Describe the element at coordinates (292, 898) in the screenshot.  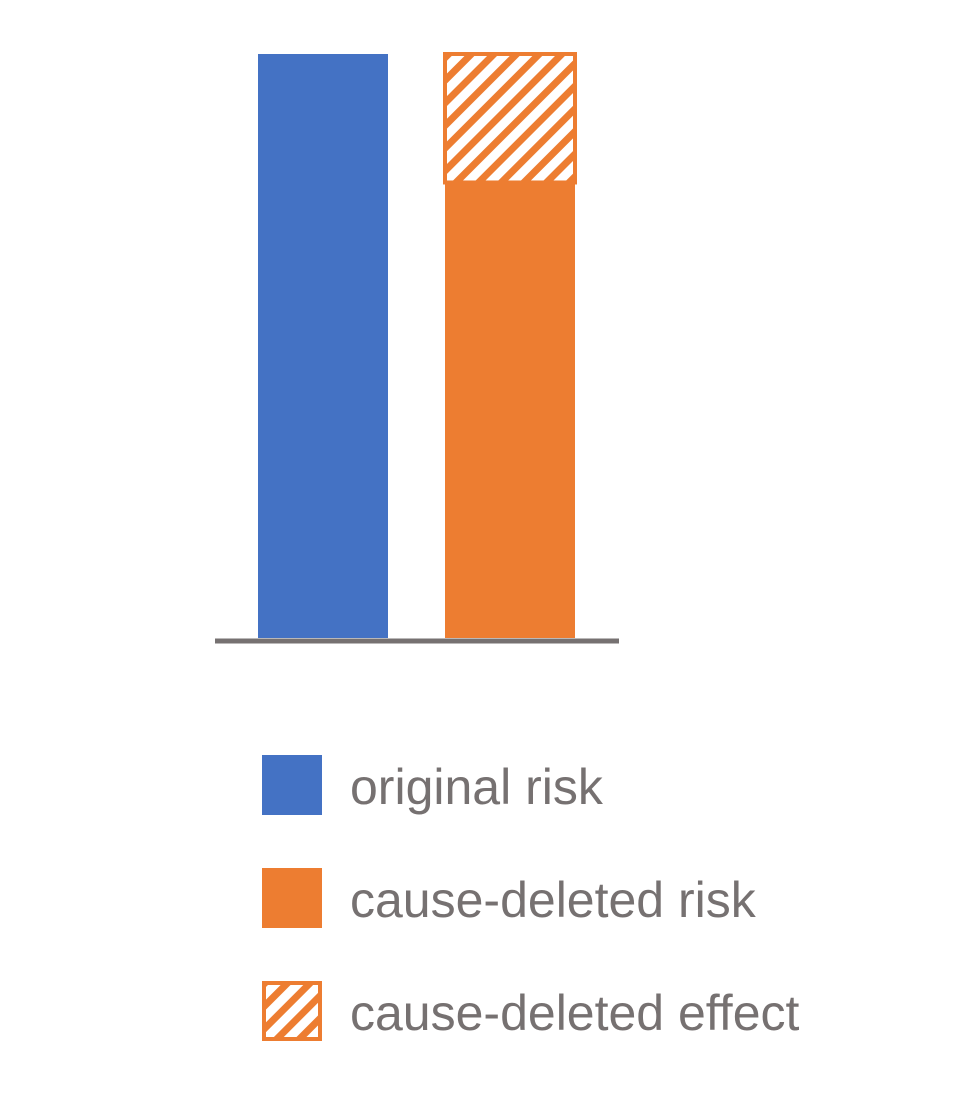
I see `solid-orange-swatch-icon` at that location.